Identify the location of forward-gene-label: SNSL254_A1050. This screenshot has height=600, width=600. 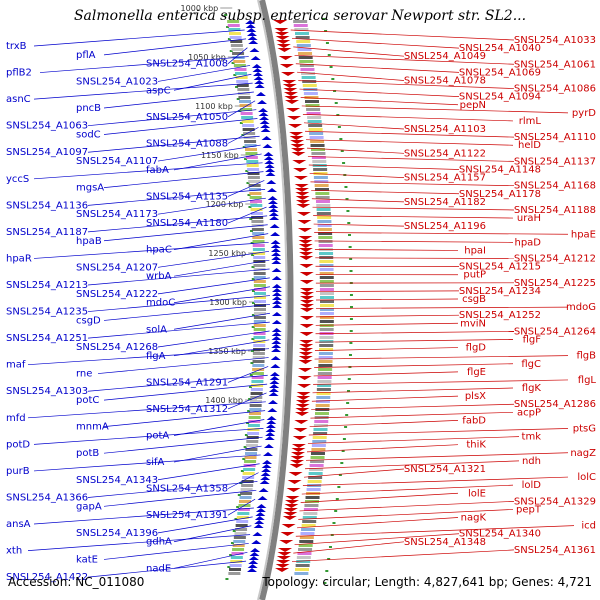
(187, 117).